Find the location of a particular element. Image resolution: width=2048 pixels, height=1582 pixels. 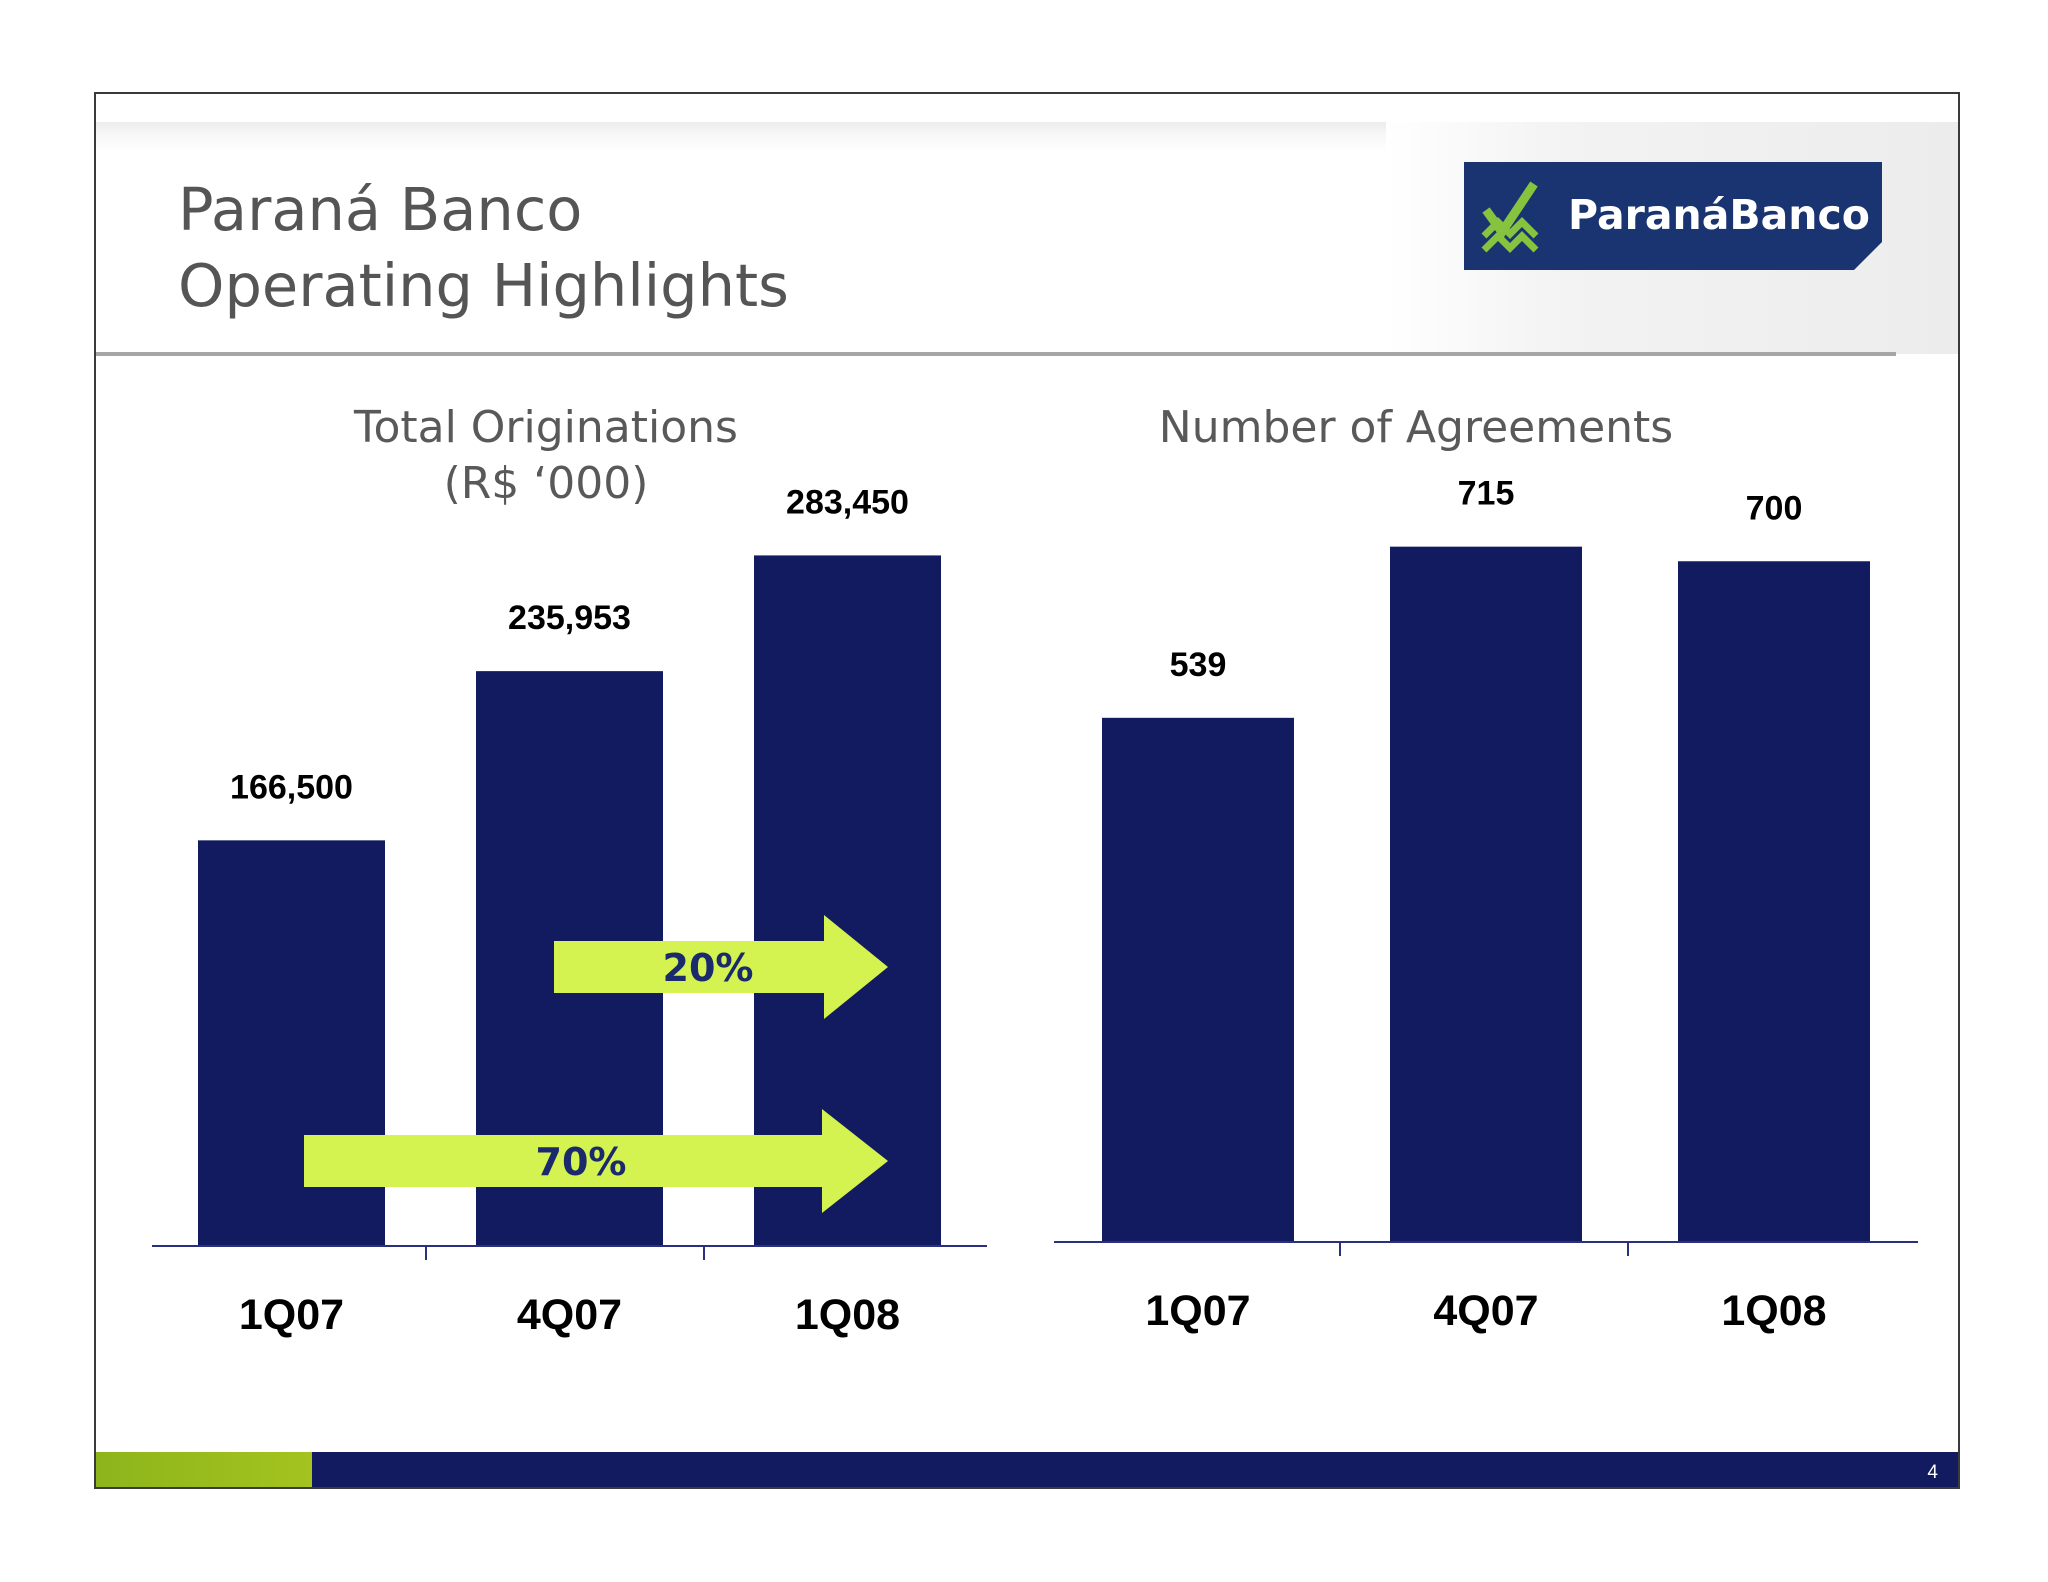

growth-arrow-20pct is located at coordinates (721, 967).